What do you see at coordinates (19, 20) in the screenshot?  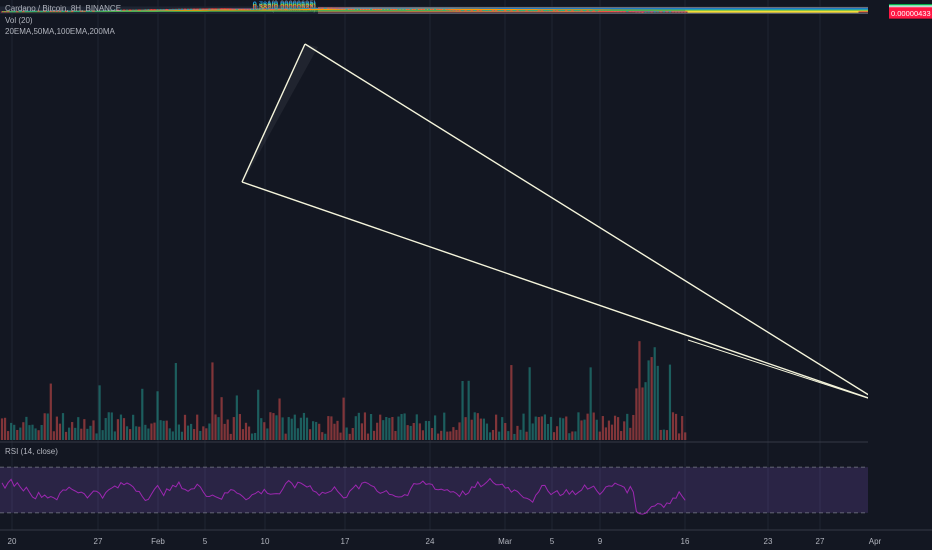 I see `volume-label: Vol (20)` at bounding box center [19, 20].